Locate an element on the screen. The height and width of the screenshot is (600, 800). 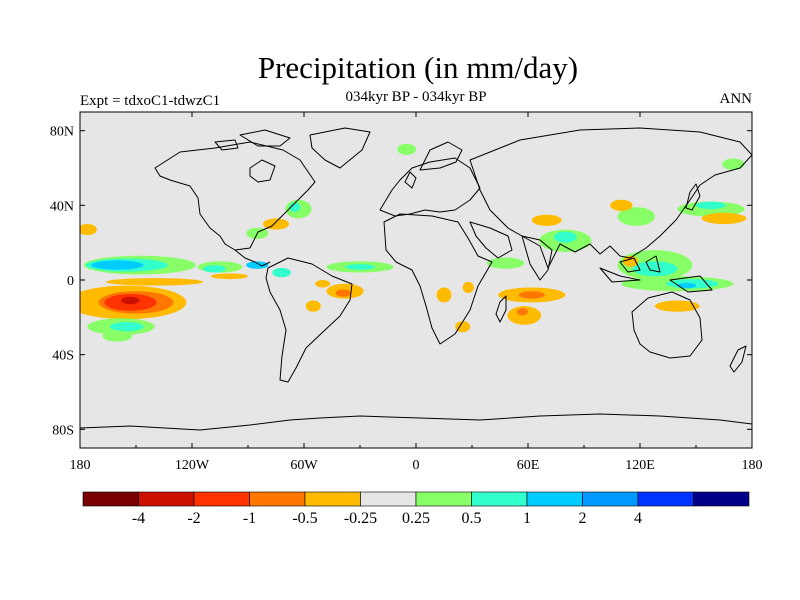
anomaly-region-north-pacific-dry-west is located at coordinates (88, 230).